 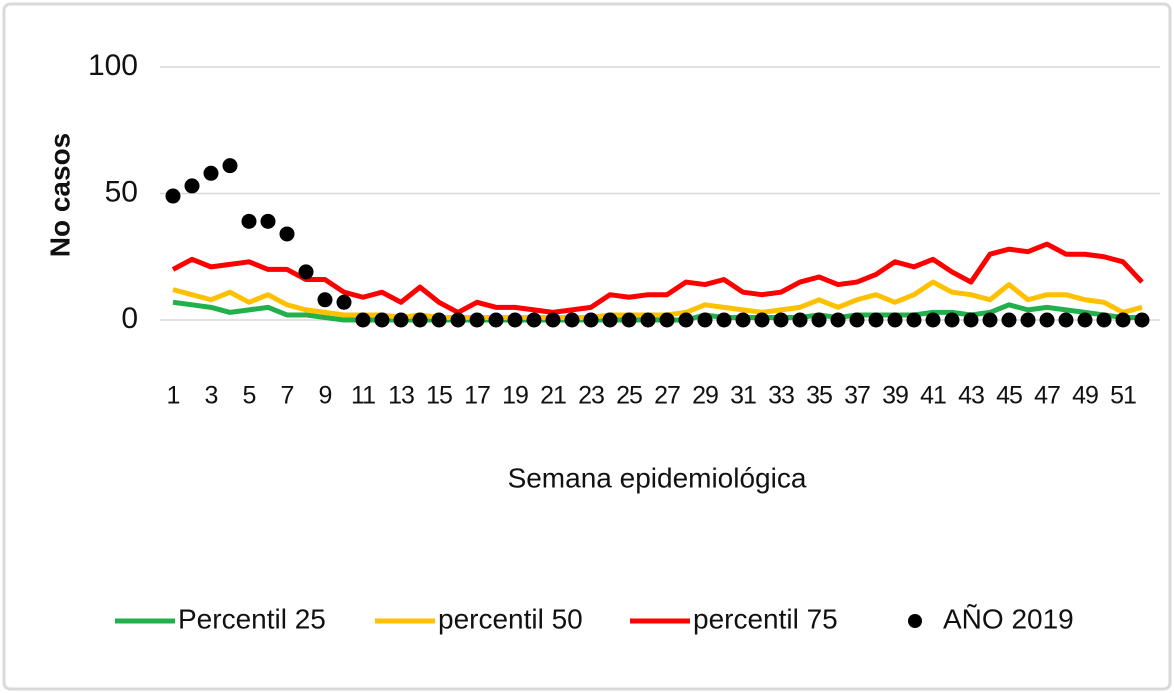 What do you see at coordinates (173, 396) in the screenshot?
I see `x-tick-label: 1` at bounding box center [173, 396].